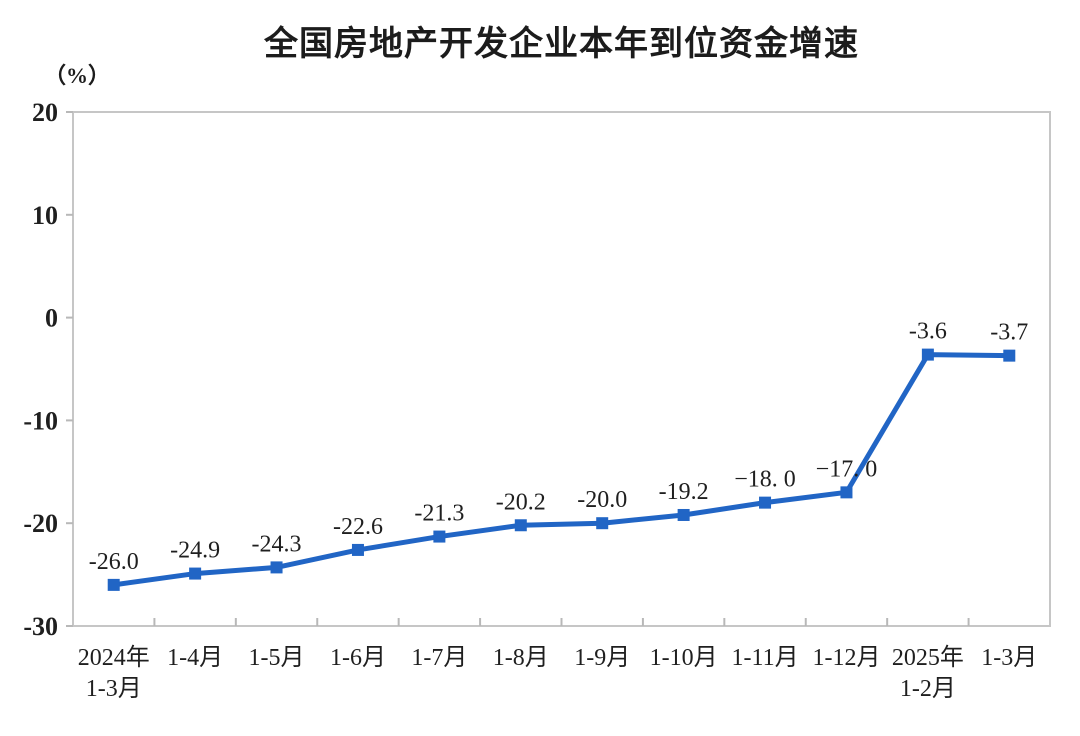 The height and width of the screenshot is (736, 1080). Describe the element at coordinates (195, 658) in the screenshot. I see `x-tick-label: 1-4月` at that location.